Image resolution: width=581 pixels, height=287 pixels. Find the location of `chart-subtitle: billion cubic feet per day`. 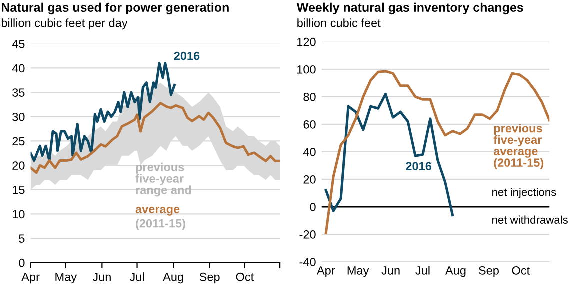

chart-subtitle: billion cubic feet per day is located at coordinates (65, 24).